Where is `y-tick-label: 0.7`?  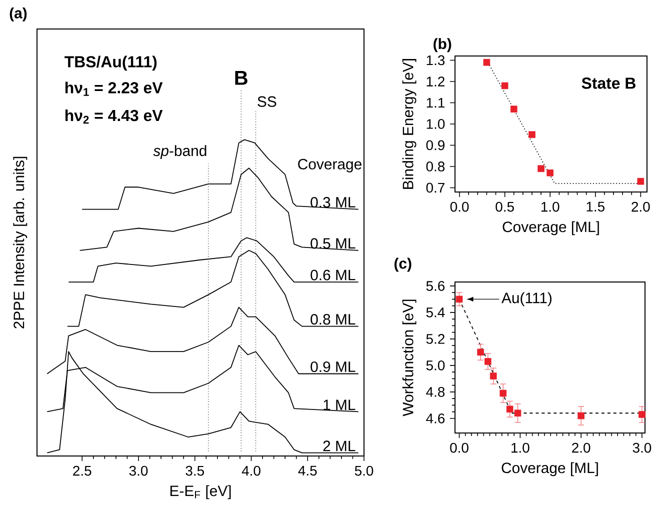 y-tick-label: 0.7 is located at coordinates (435, 187).